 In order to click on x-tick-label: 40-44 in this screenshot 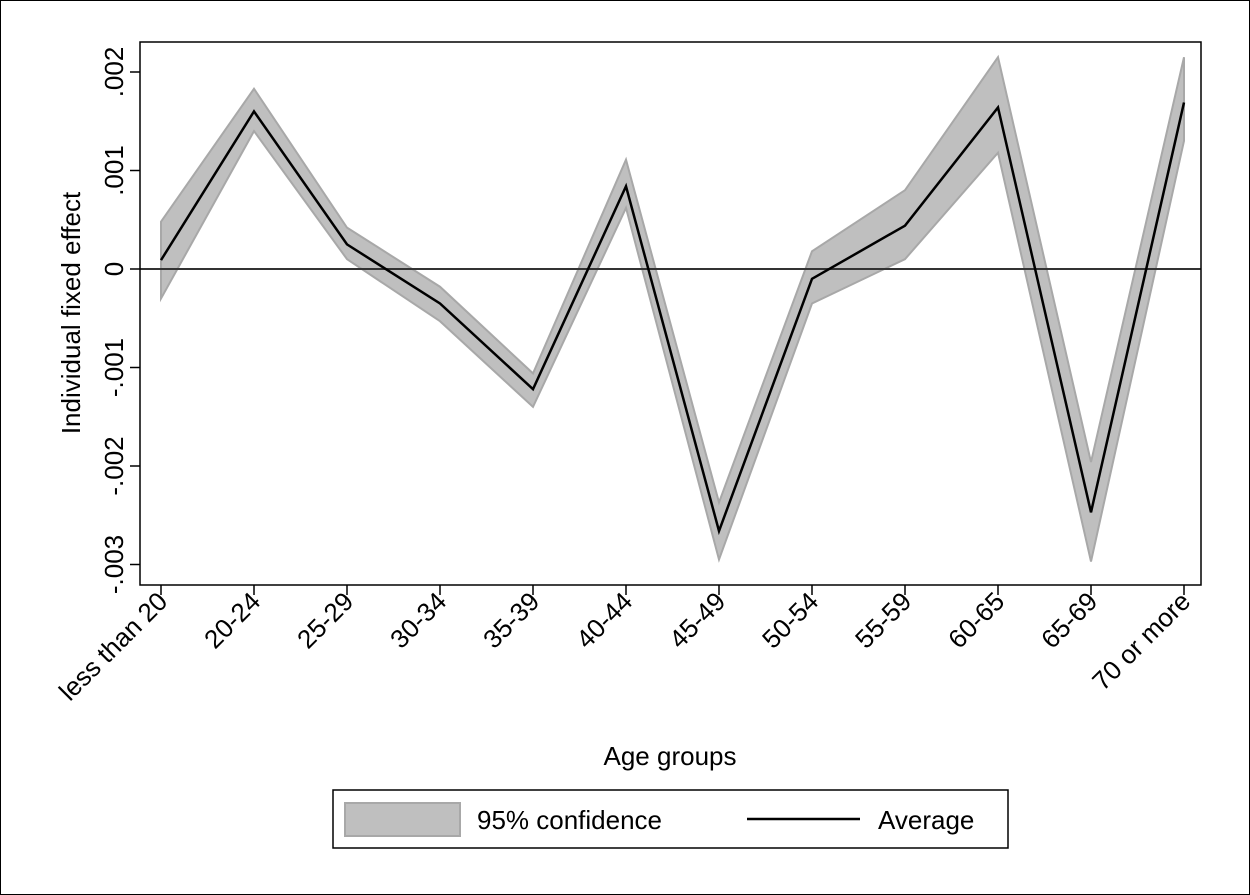, I will do `click(604, 620)`.